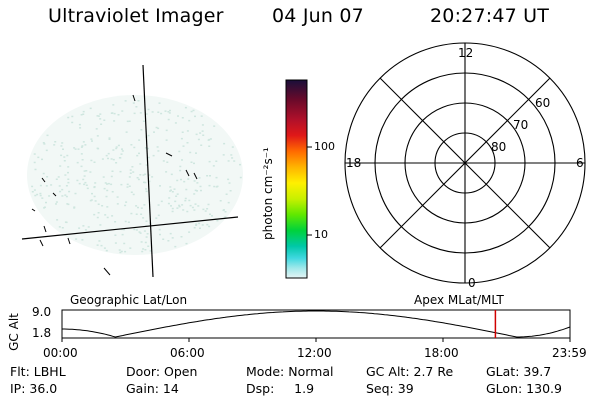 This screenshot has height=400, width=600. I want to click on gain-info: Gain: 14, so click(152, 388).